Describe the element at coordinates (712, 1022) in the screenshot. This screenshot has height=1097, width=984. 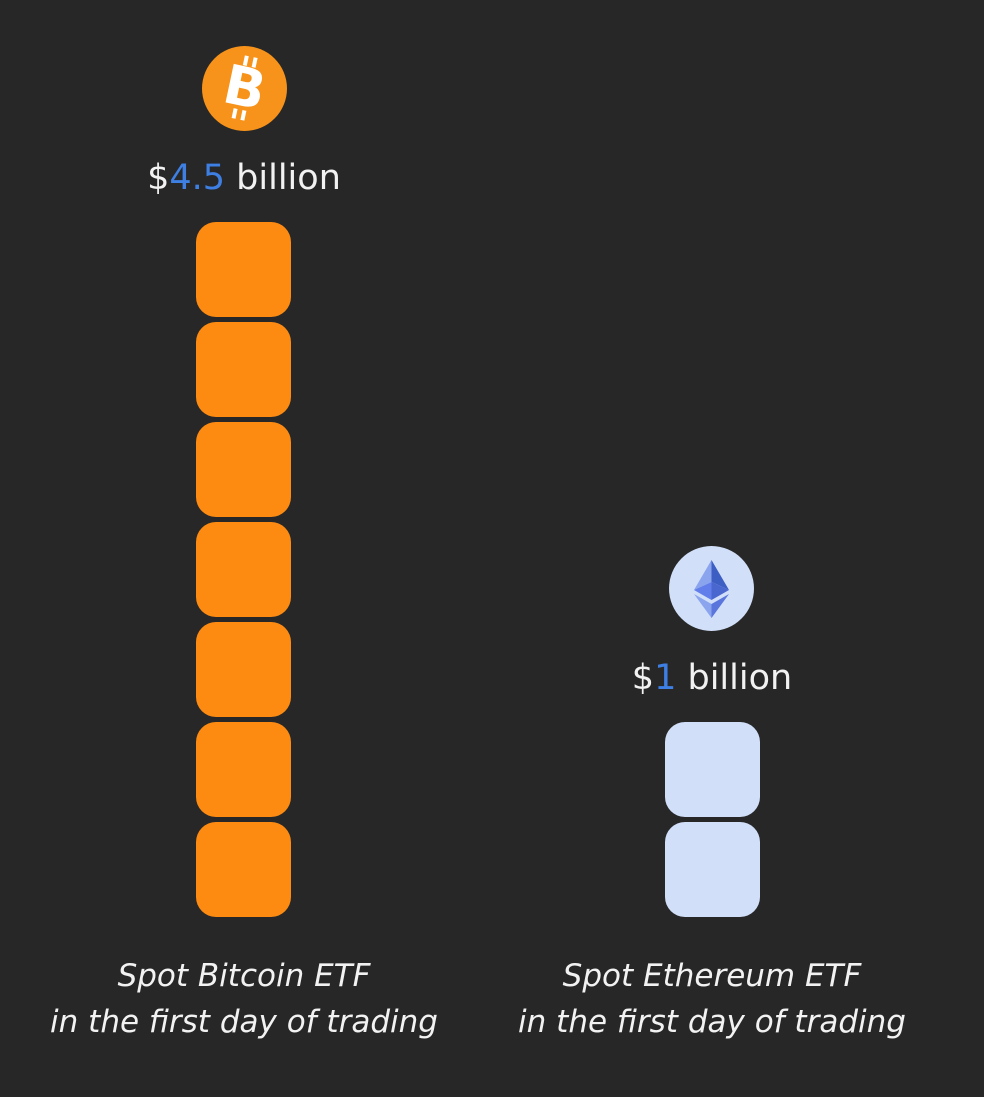
I see `ethereum-caption-line2: in the first day of trading` at that location.